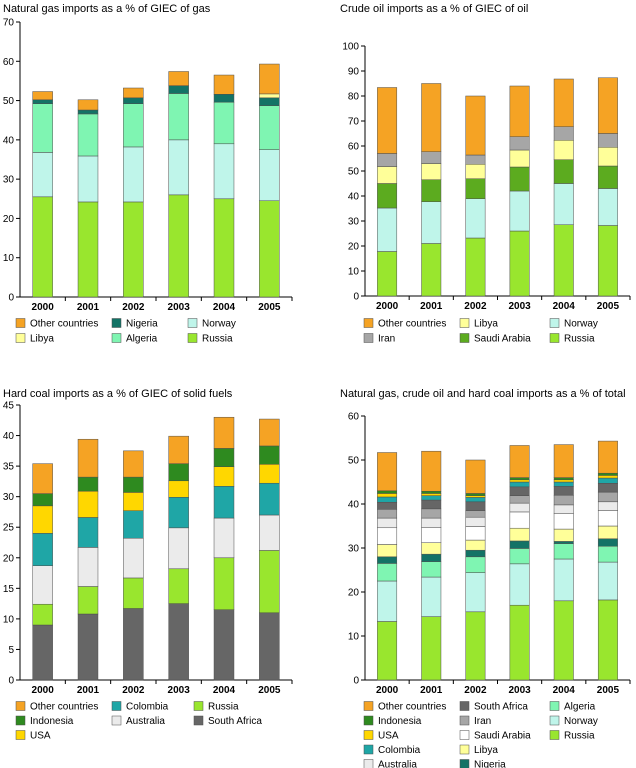  Describe the element at coordinates (431, 548) in the screenshot. I see `bar-segment-libya-2001` at that location.